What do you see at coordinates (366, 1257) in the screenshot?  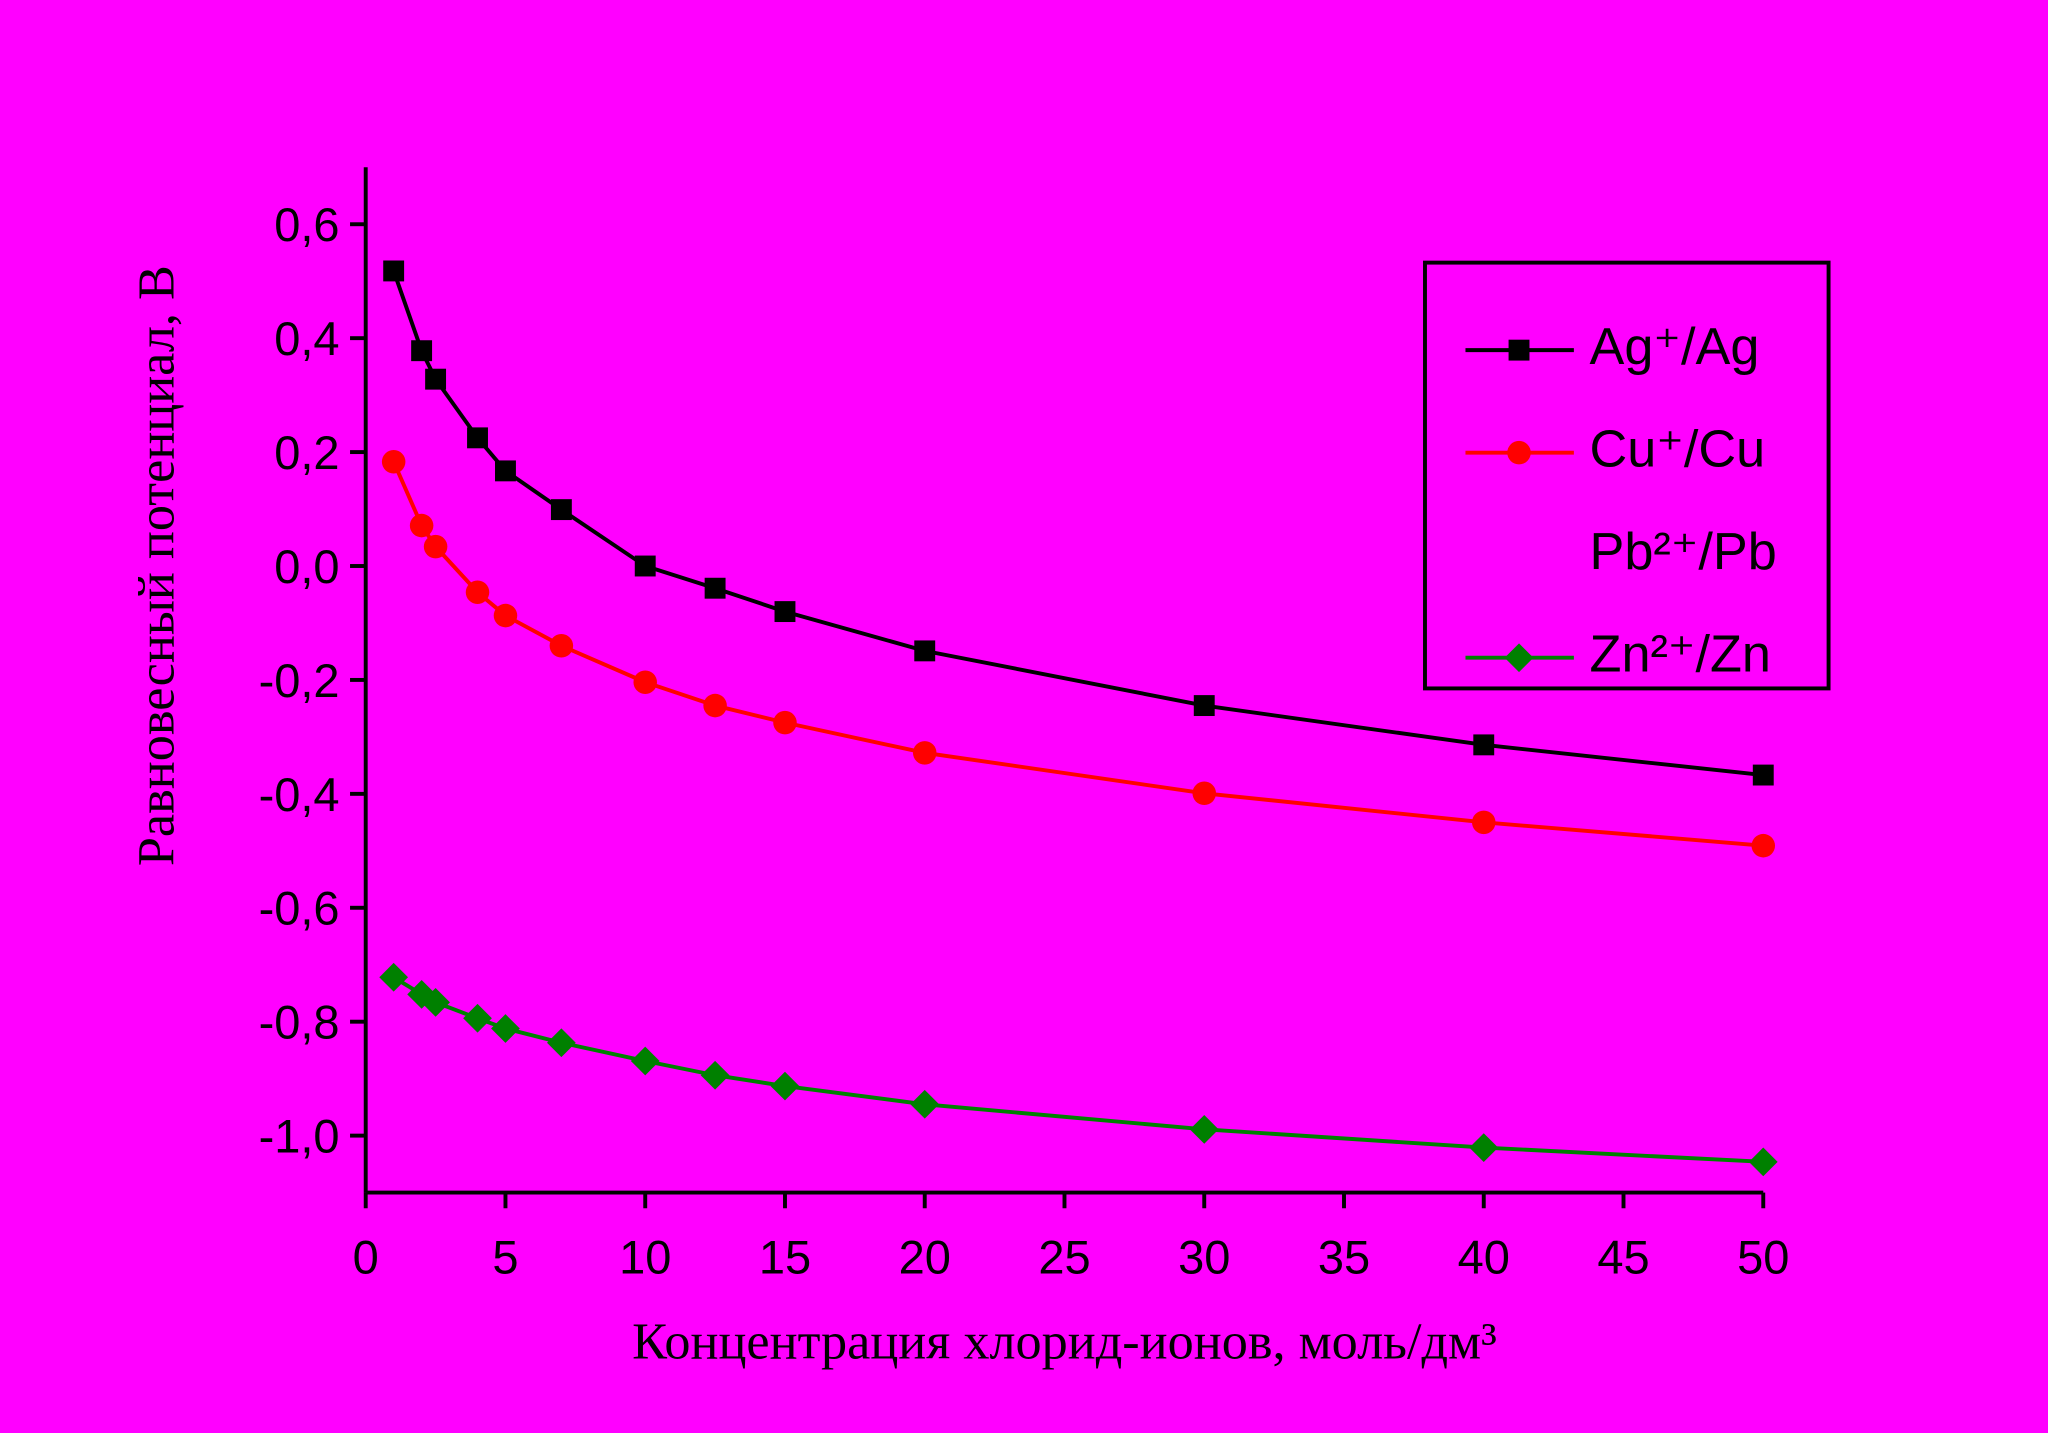 I see `x-tick-label: 0` at bounding box center [366, 1257].